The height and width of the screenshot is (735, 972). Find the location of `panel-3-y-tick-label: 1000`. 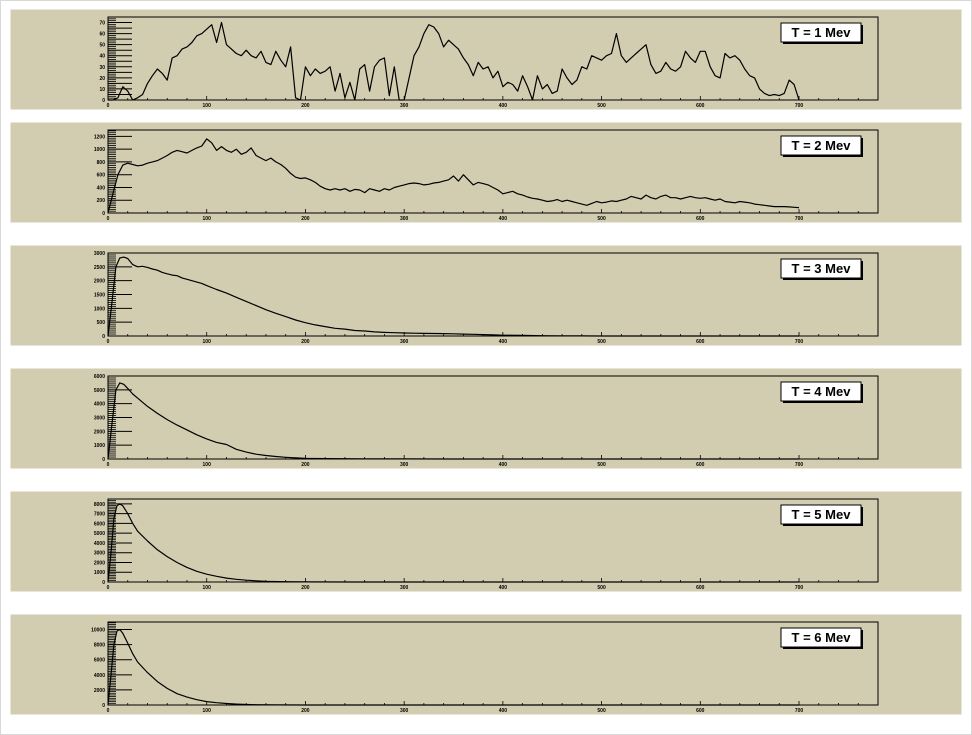

panel-3-y-tick-label: 1000 is located at coordinates (99, 309).